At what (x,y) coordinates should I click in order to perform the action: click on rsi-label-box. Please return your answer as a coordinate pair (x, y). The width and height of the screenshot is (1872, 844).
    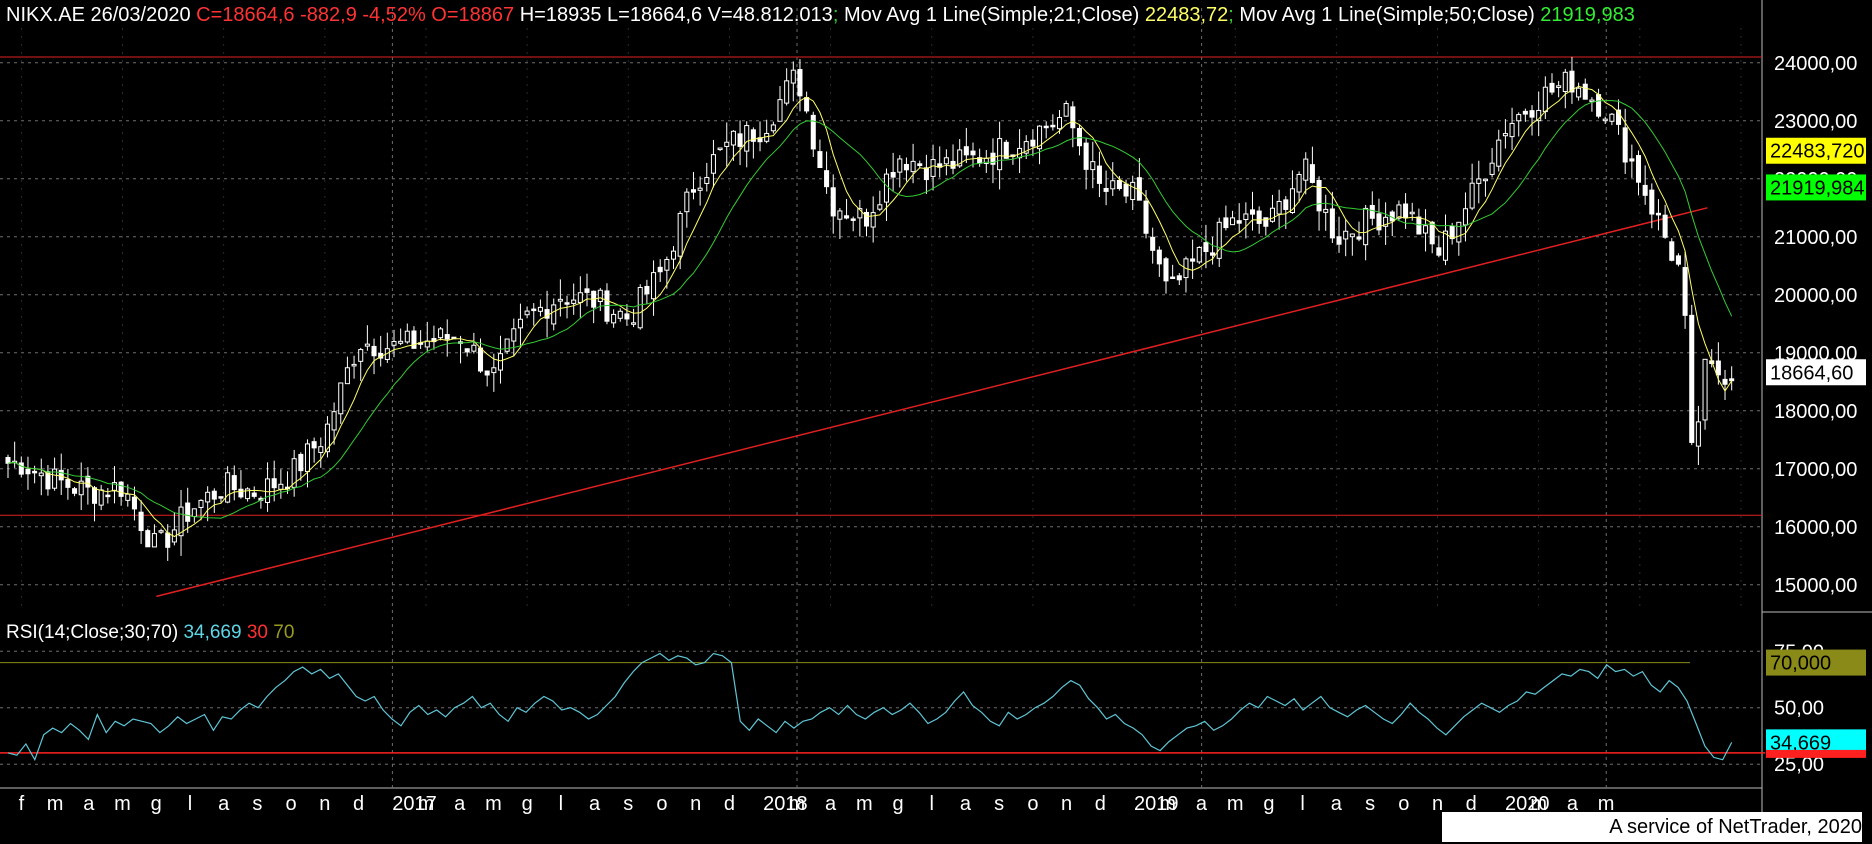
    Looking at the image, I should click on (1816, 662).